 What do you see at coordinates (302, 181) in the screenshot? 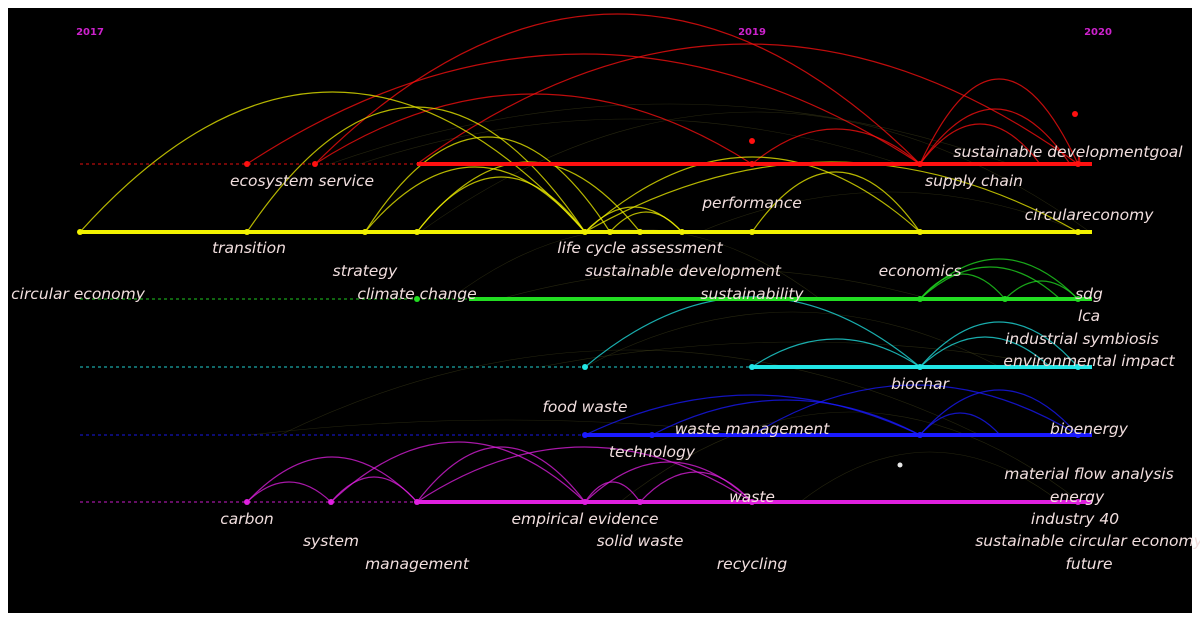
I see `keyword-label: ecosystem service` at bounding box center [302, 181].